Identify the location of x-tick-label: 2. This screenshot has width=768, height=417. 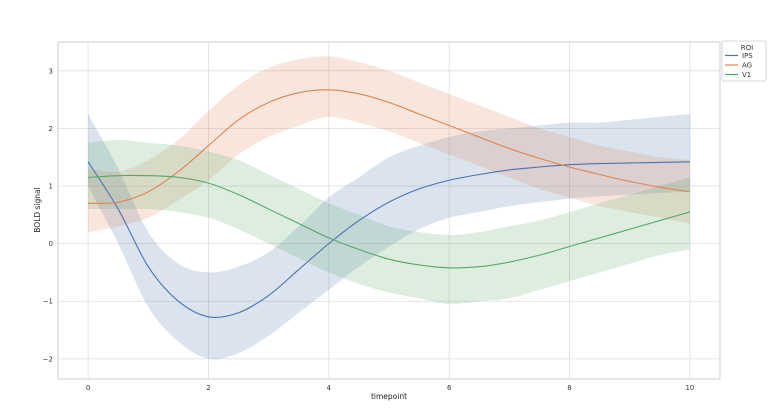
(208, 388).